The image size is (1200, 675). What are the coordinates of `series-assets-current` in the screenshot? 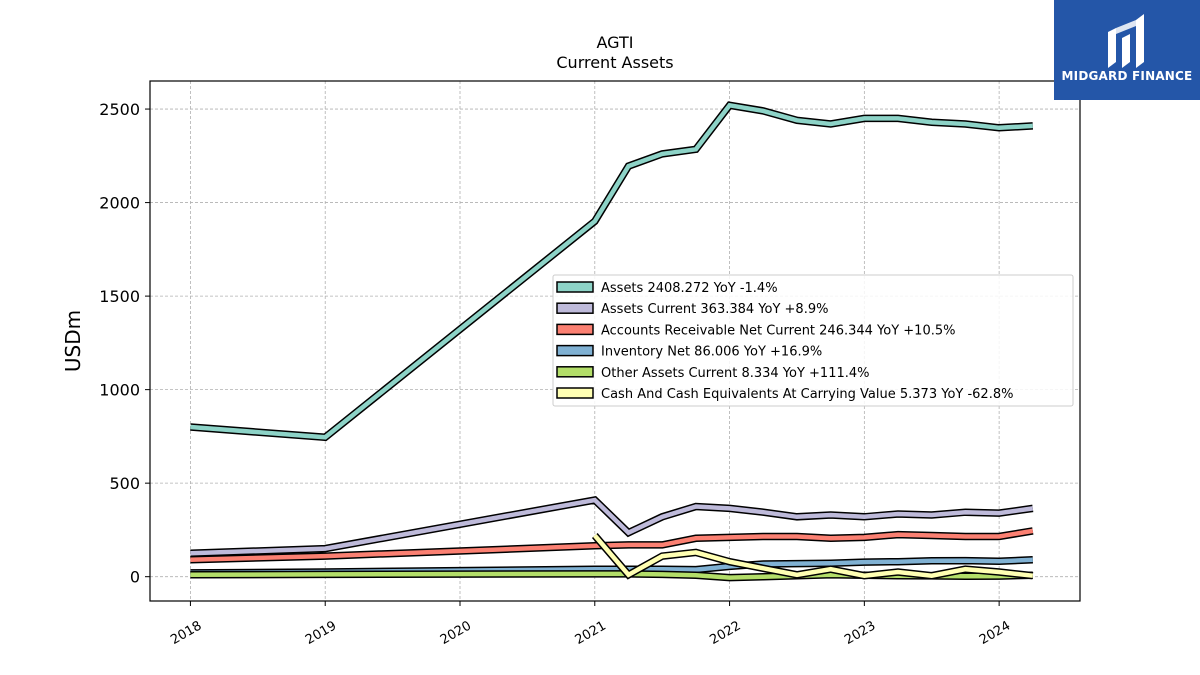 It's located at (612, 526).